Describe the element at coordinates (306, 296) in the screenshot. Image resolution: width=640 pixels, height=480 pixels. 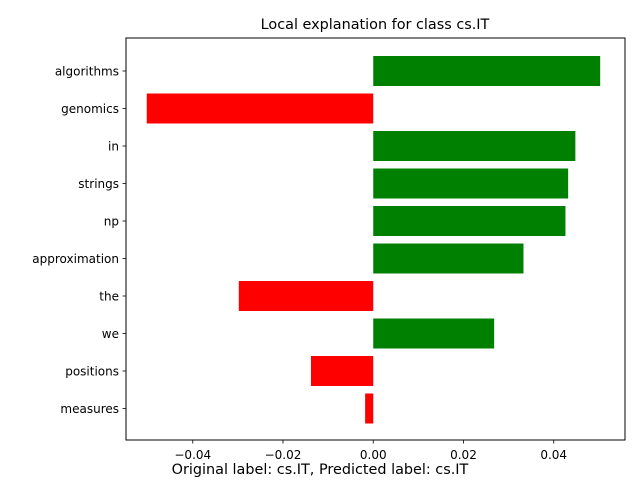
I see `bar-the` at that location.